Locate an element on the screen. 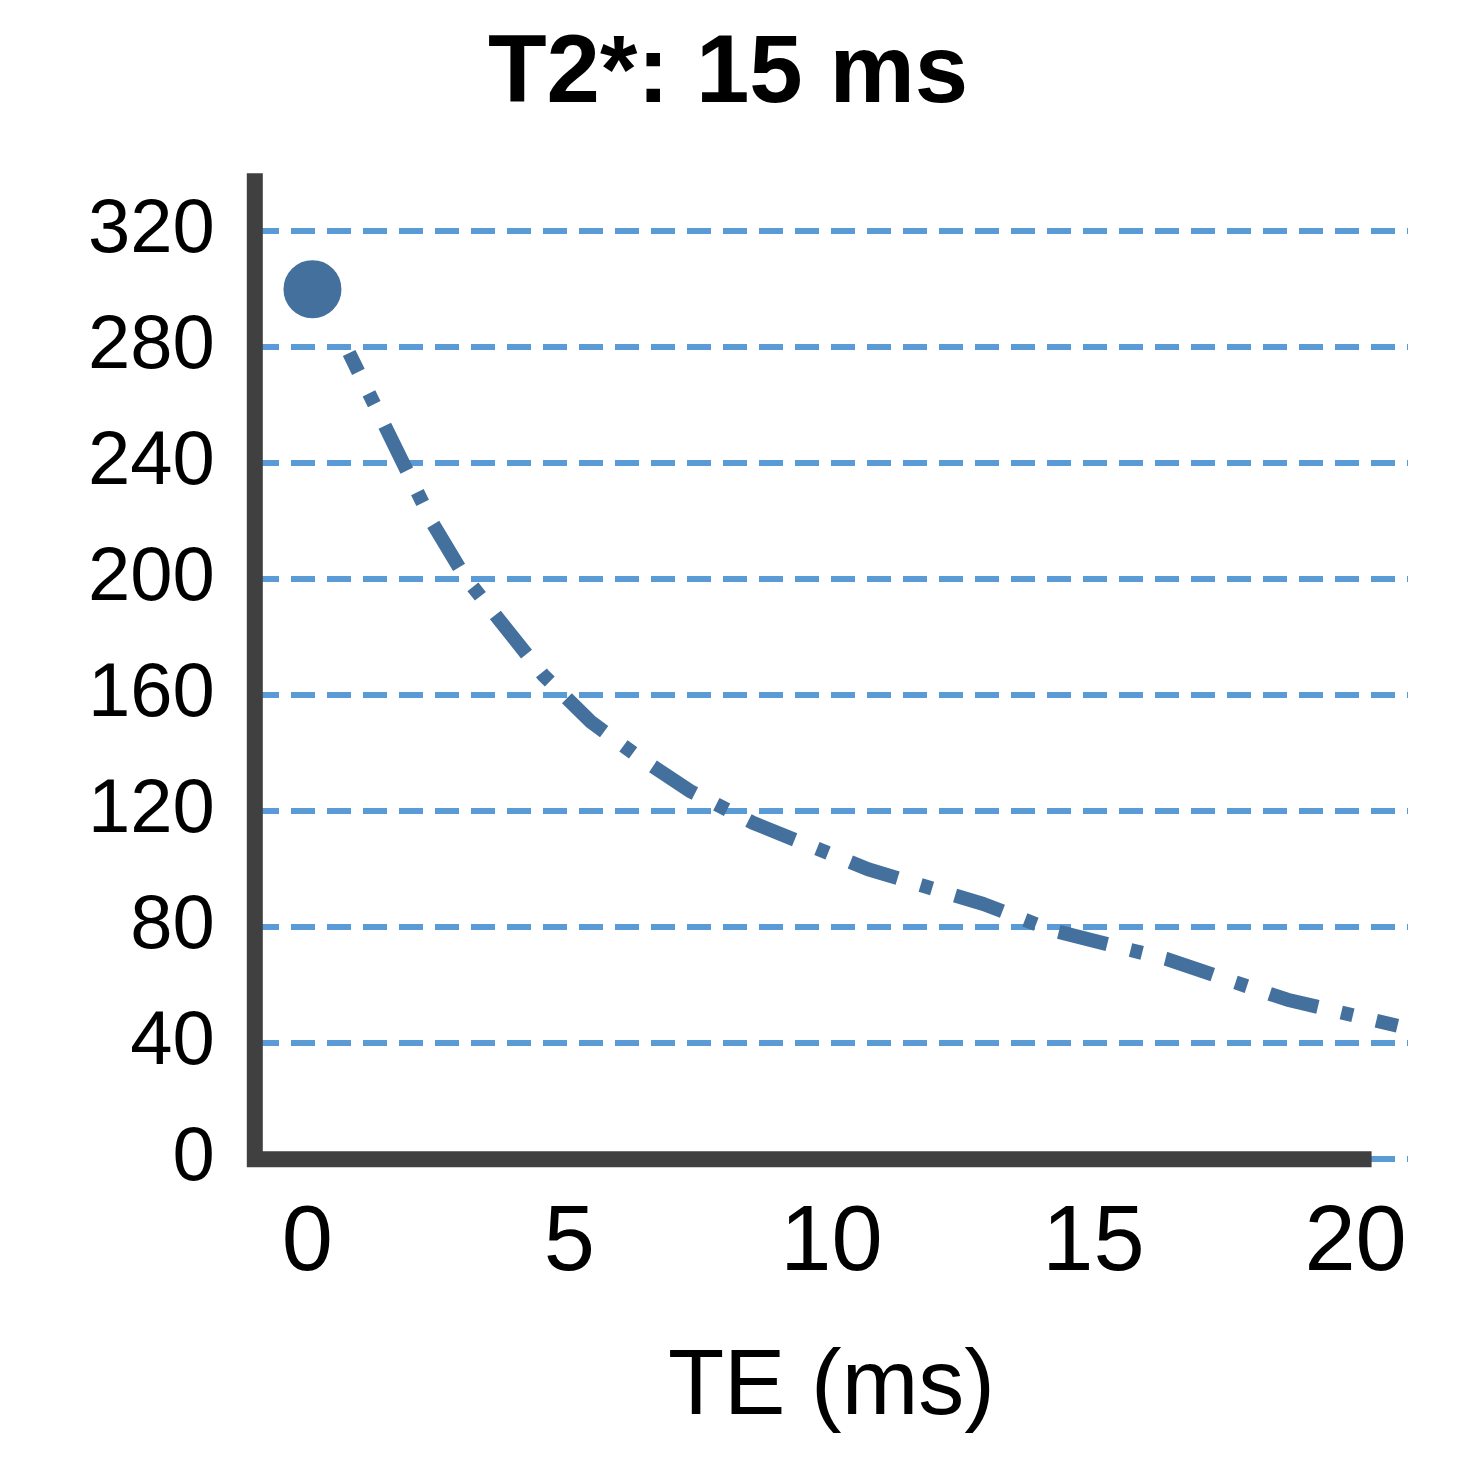  y-tick-label: 40 is located at coordinates (172, 1038).